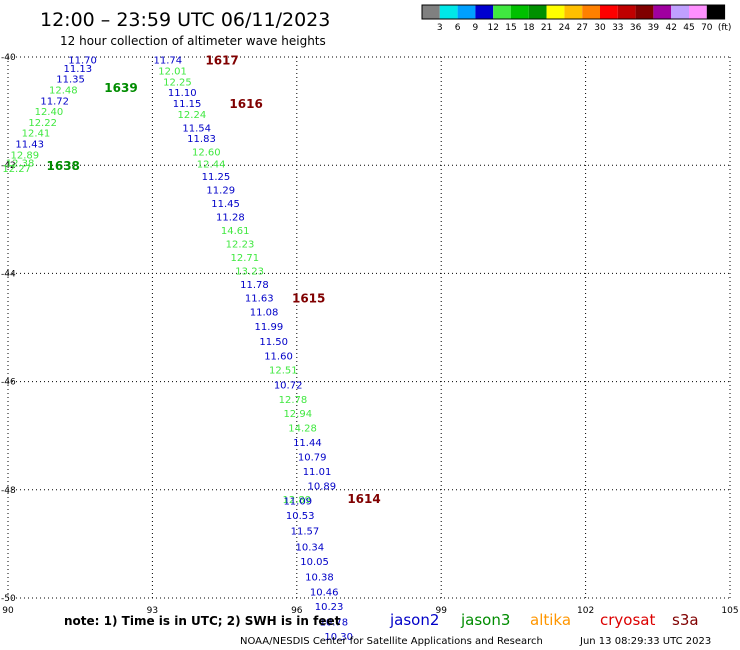 This screenshot has width=740, height=650. What do you see at coordinates (685, 620) in the screenshot?
I see `satellite-legend-item: s3a` at bounding box center [685, 620].